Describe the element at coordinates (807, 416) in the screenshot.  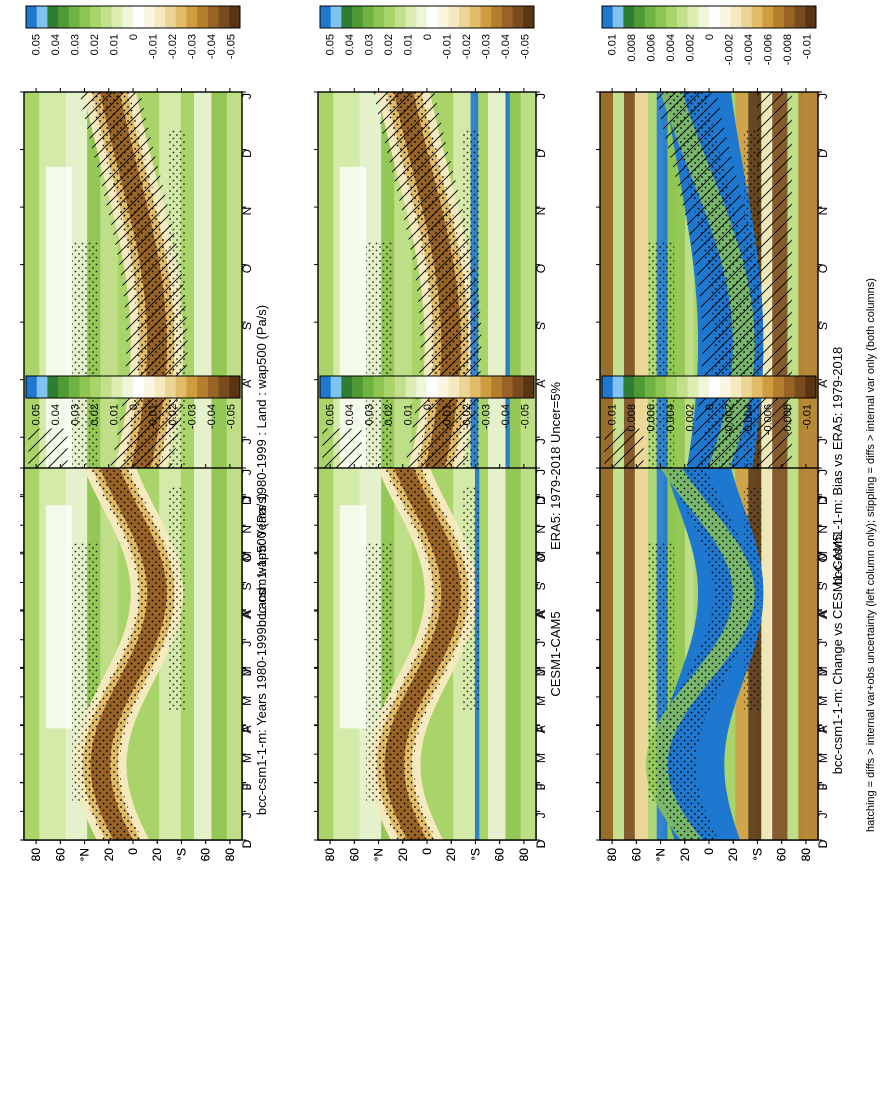
I see `colorbar-tick-label: -0.01` at that location.